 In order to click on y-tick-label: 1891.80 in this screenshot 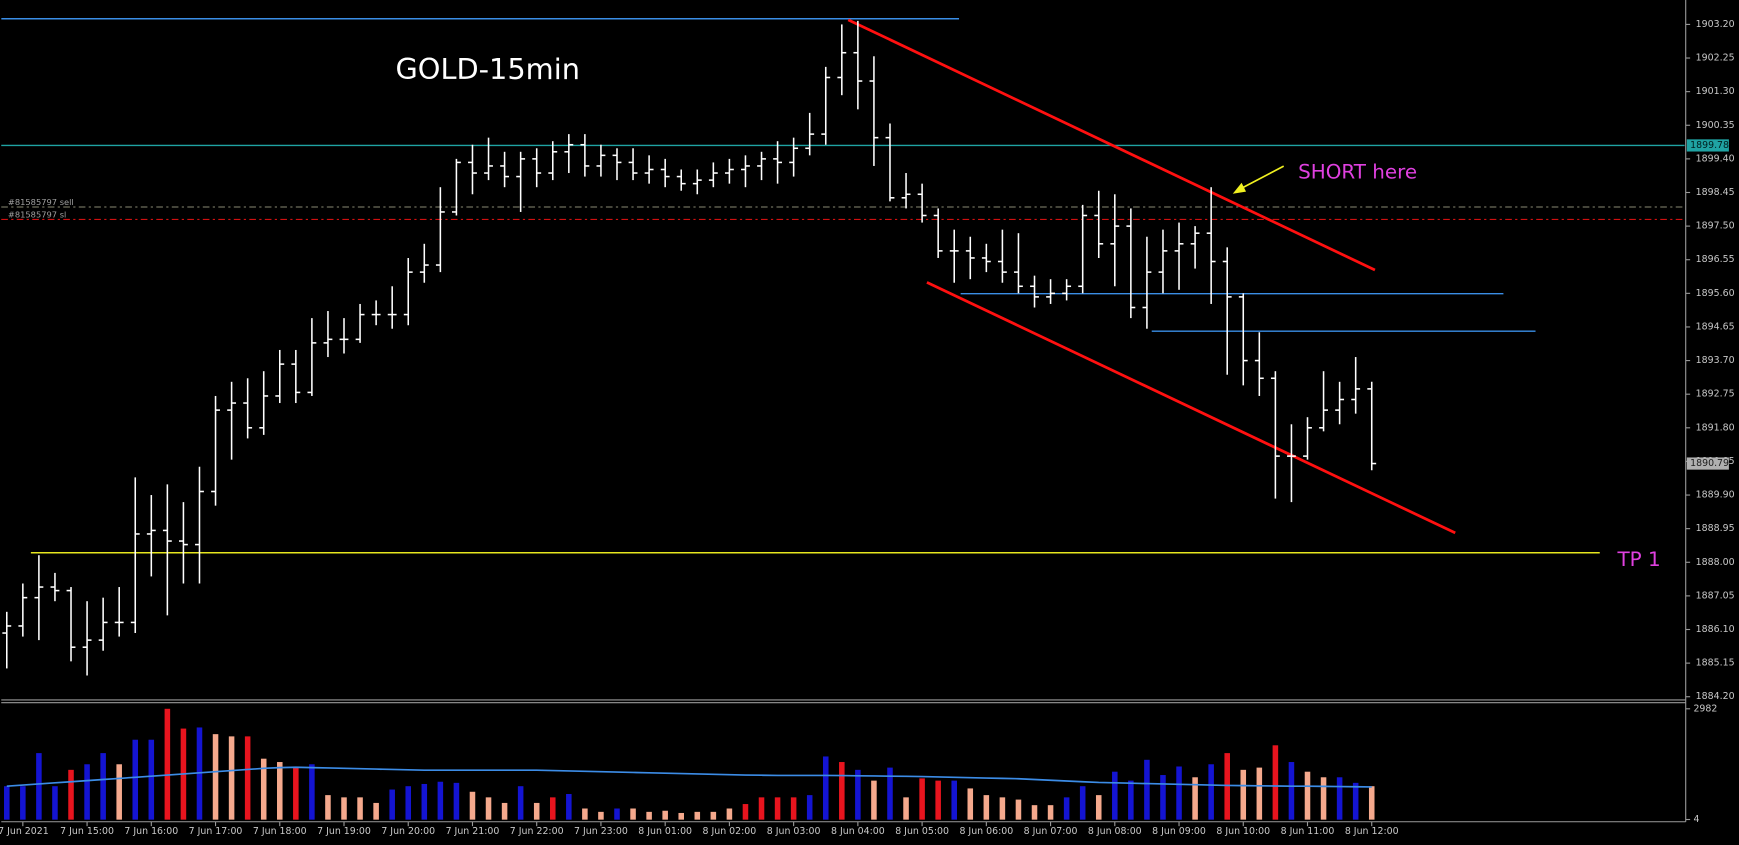, I will do `click(1715, 427)`.